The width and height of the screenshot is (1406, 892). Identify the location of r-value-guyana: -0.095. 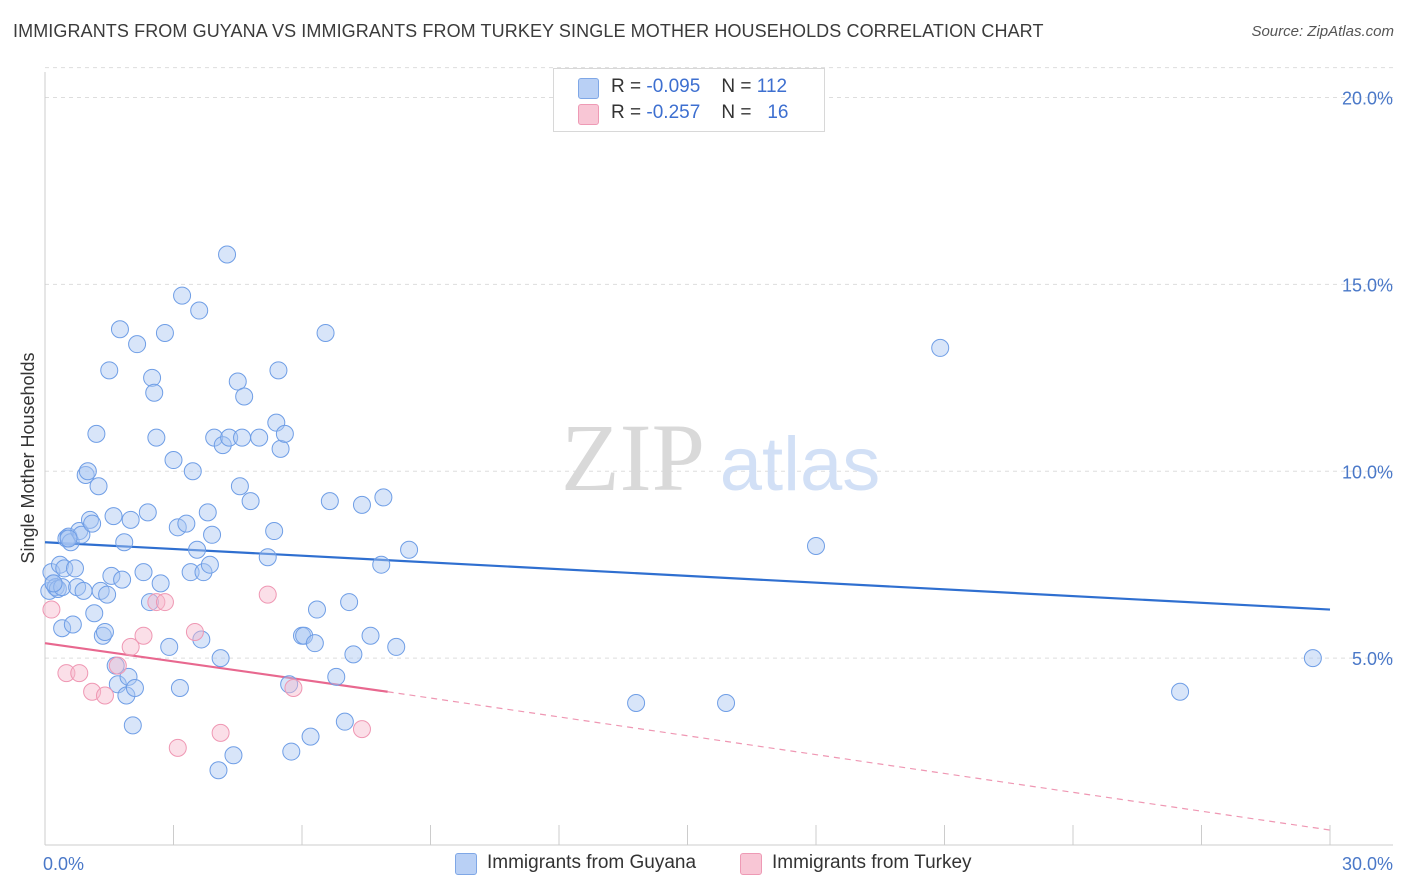
(673, 86).